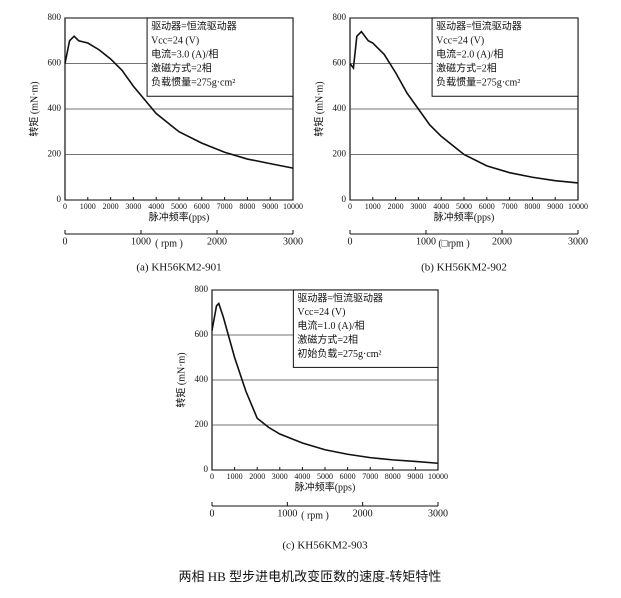  Describe the element at coordinates (339, 353) in the screenshot. I see `annotation-line: 初始负载=275g·cm²` at that location.